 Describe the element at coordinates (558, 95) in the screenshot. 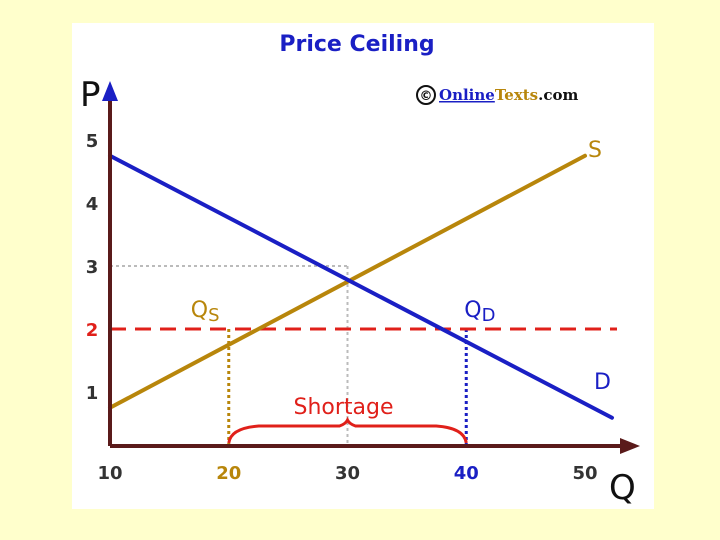

I see `credit-suffix: .com` at that location.